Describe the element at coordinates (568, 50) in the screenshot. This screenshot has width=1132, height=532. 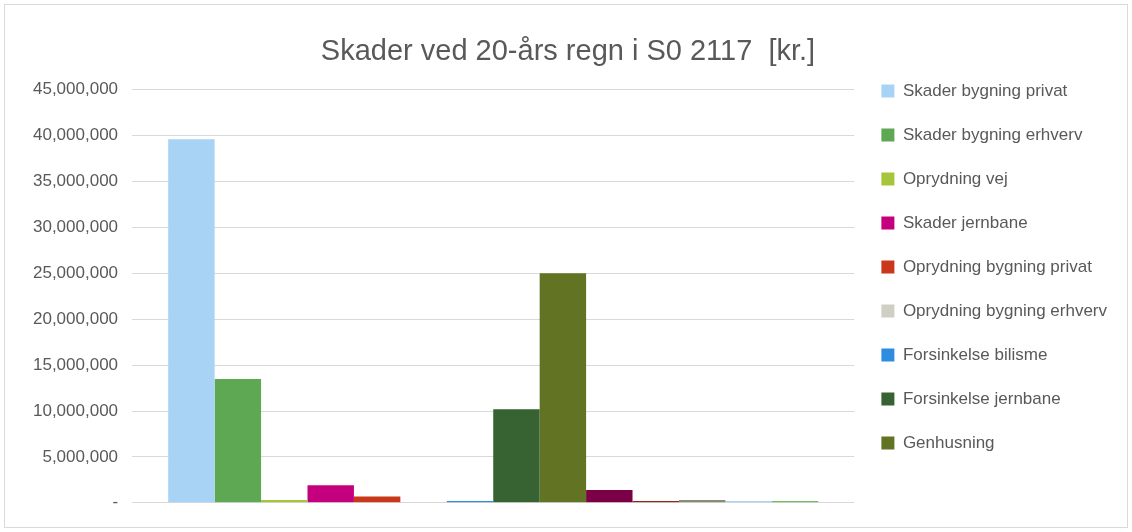
I see `chart-title: Skader ved 20-års regn i S0 2117 [kr.]` at that location.